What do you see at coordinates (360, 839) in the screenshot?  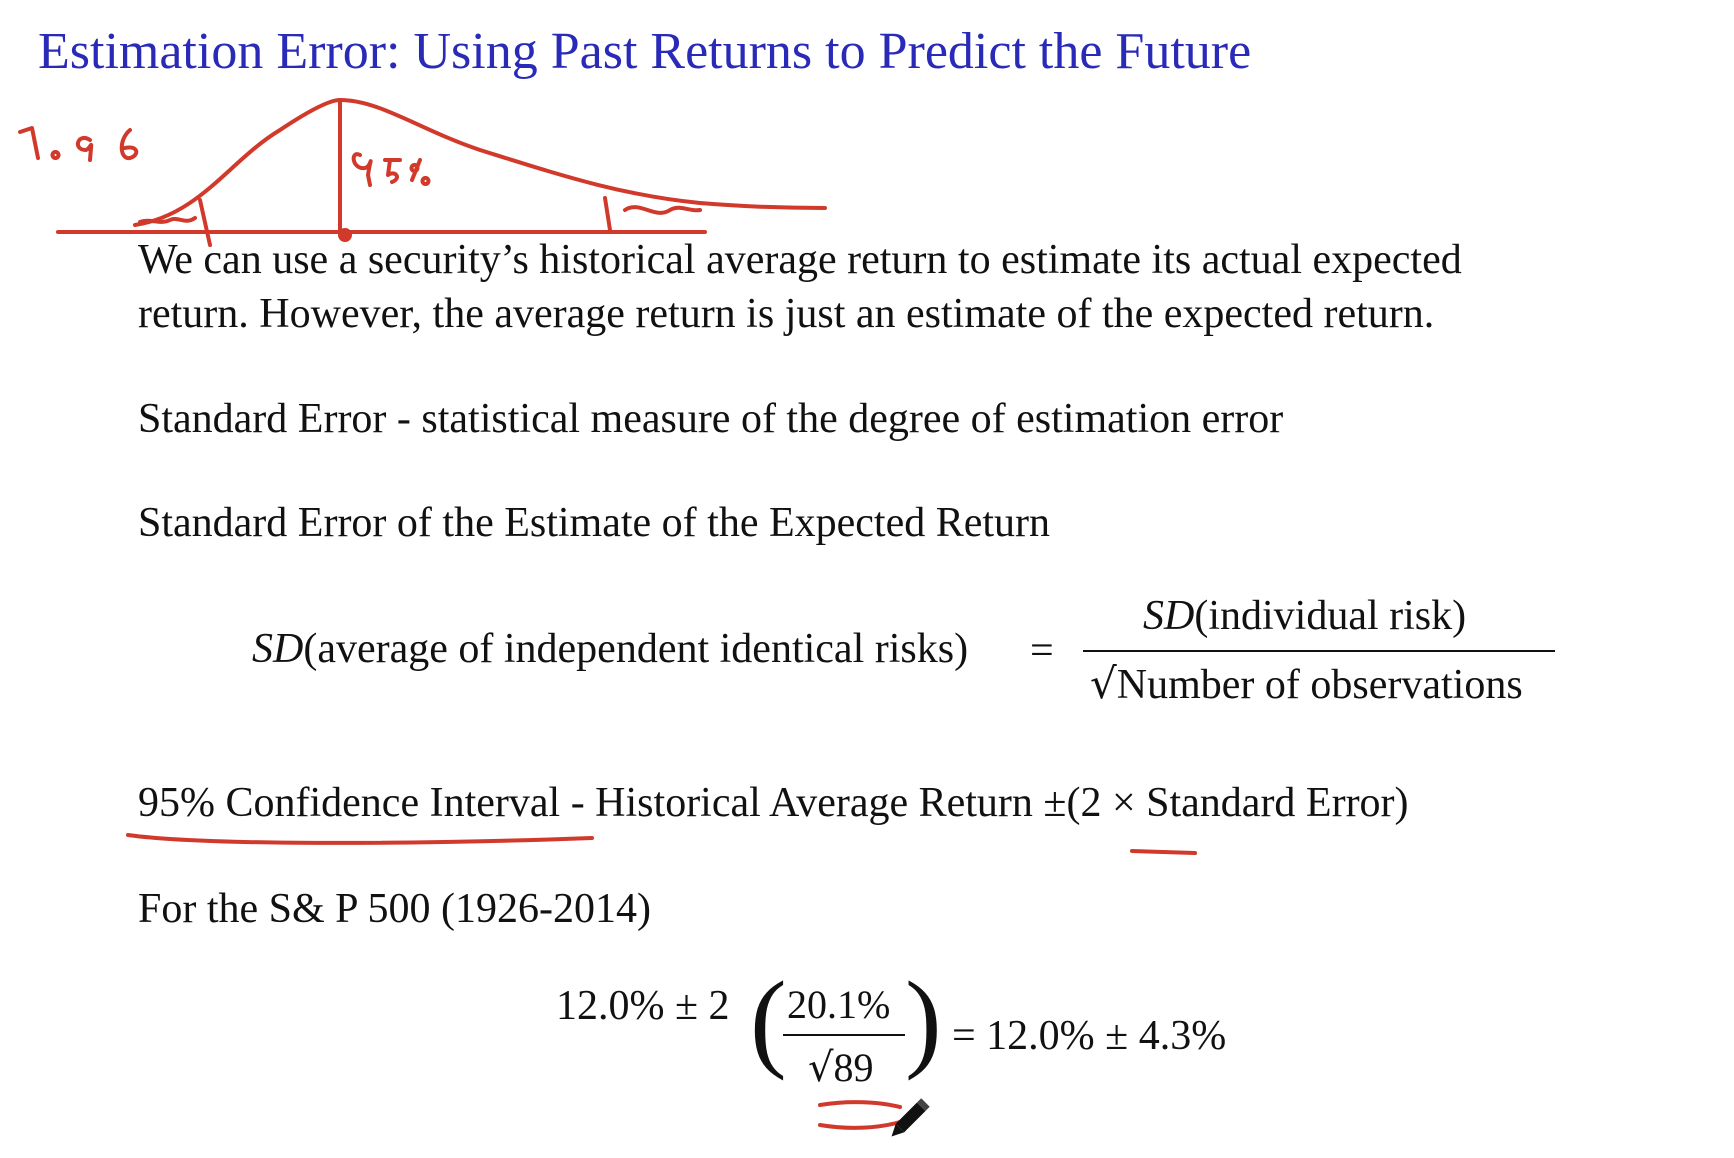 I see `ci-underline` at bounding box center [360, 839].